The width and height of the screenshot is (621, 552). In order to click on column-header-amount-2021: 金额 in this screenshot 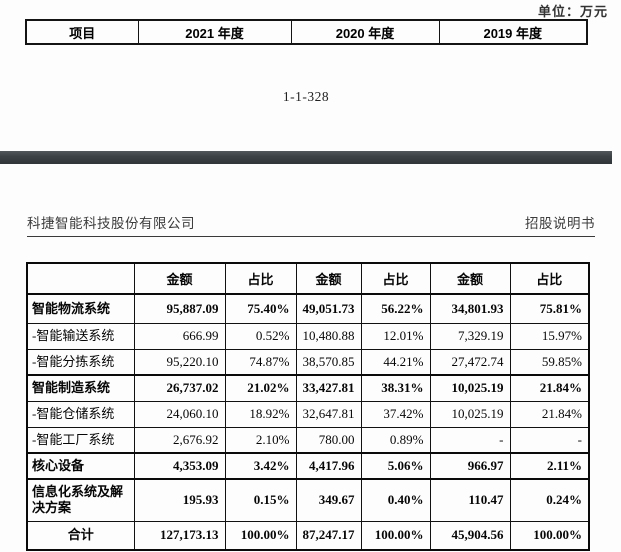, I will do `click(179, 278)`.